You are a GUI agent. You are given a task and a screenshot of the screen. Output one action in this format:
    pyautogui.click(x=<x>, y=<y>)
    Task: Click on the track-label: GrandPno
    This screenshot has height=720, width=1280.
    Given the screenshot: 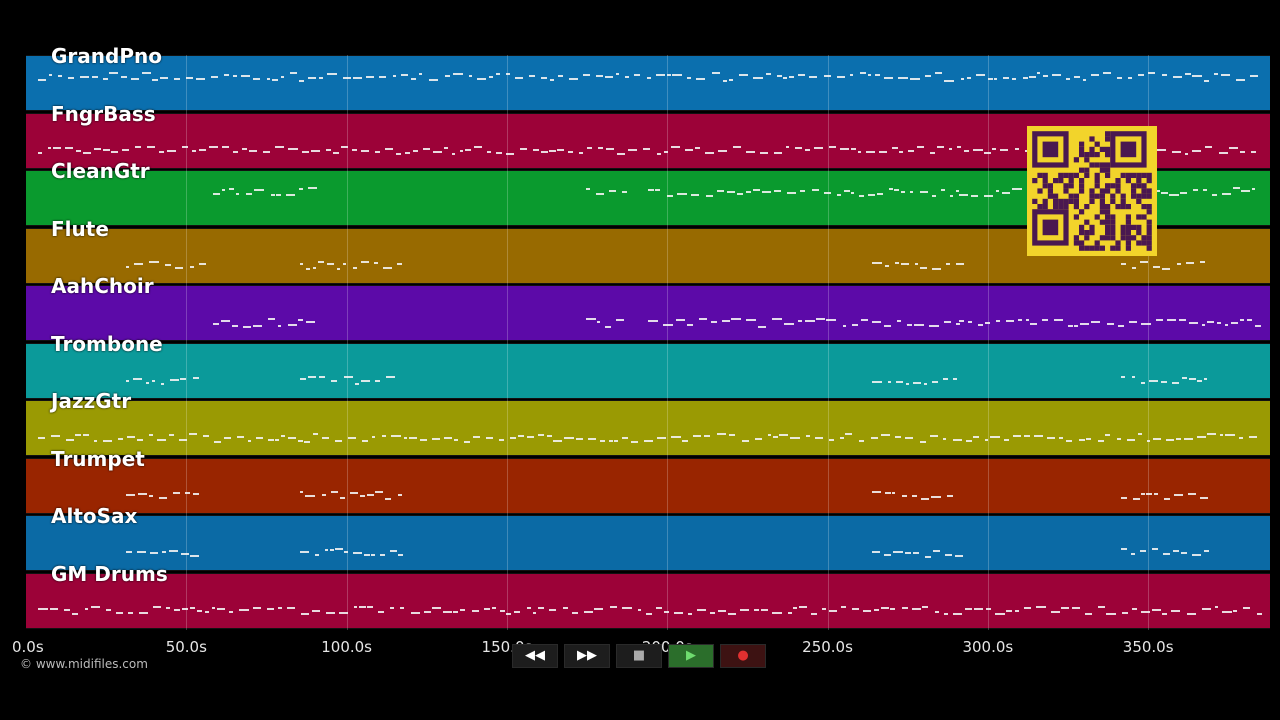 What is the action you would take?
    pyautogui.click(x=106, y=56)
    